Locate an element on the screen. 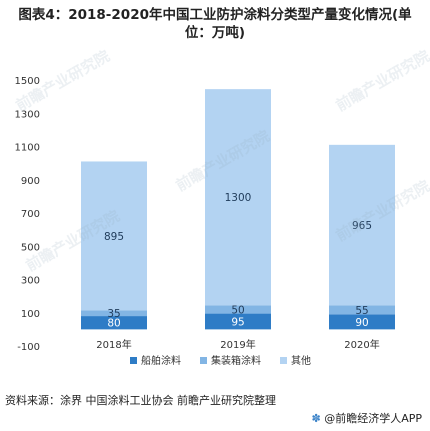  y-tick-label: 1100 is located at coordinates (27, 148).